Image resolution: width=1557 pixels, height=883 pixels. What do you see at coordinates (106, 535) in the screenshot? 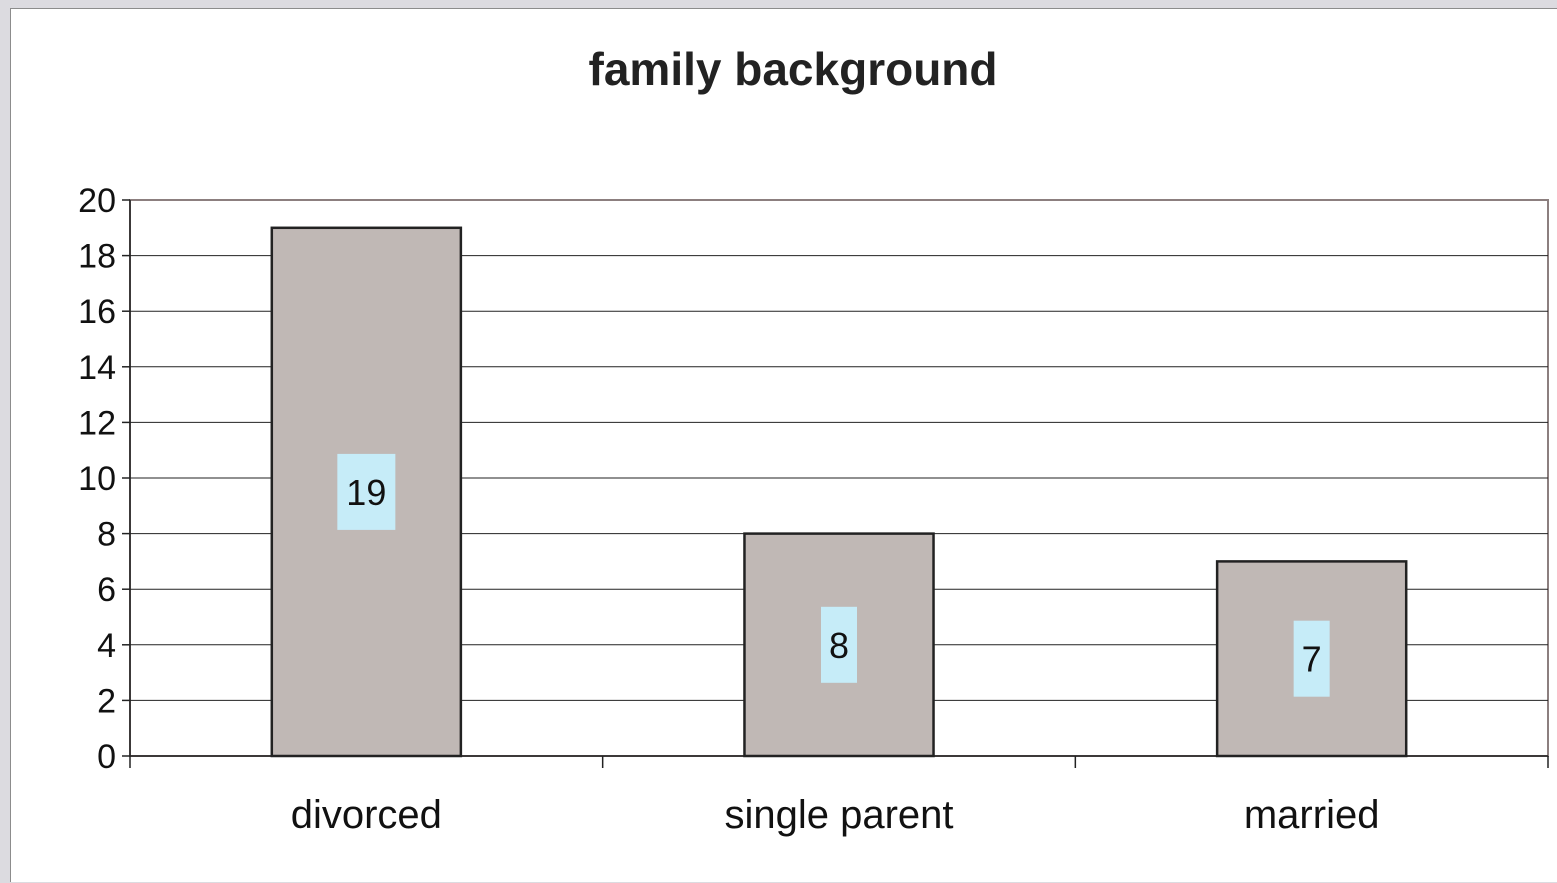
I see `y-tick-label: 8` at bounding box center [106, 535].